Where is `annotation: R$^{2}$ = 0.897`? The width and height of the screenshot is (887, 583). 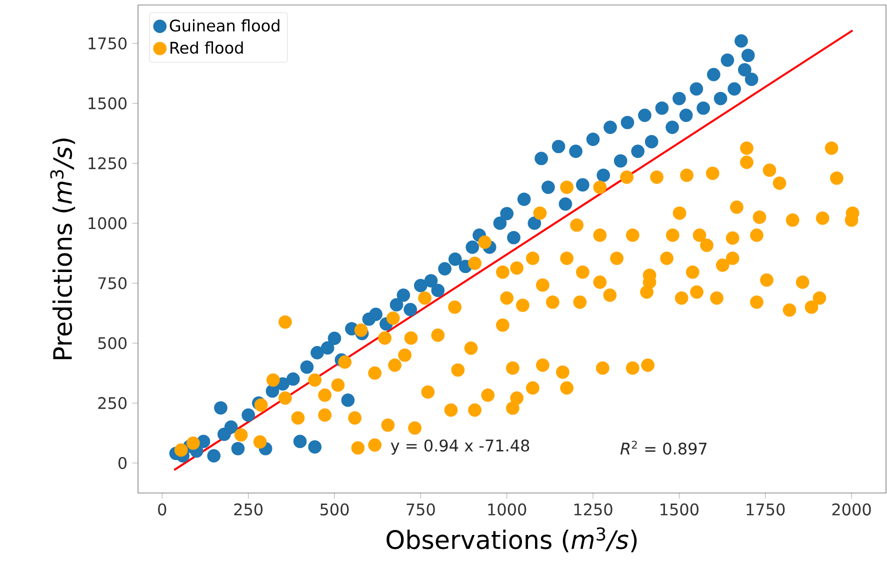
annotation: R$^{2}$ = 0.897 is located at coordinates (663, 447).